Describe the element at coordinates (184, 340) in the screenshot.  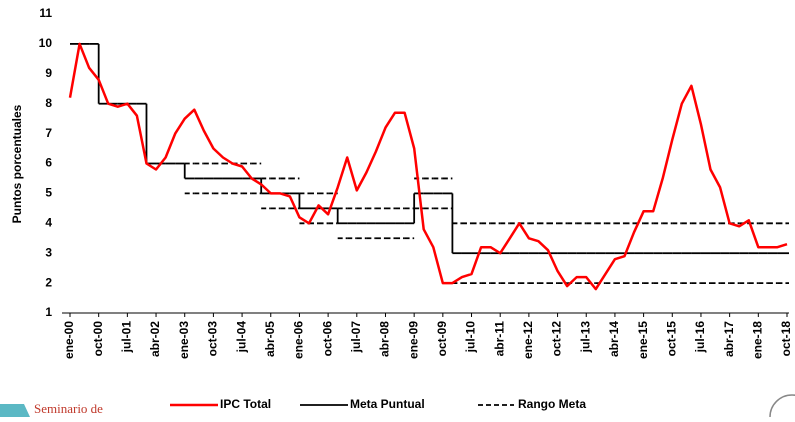
I see `x-tick-label: ene-03` at that location.